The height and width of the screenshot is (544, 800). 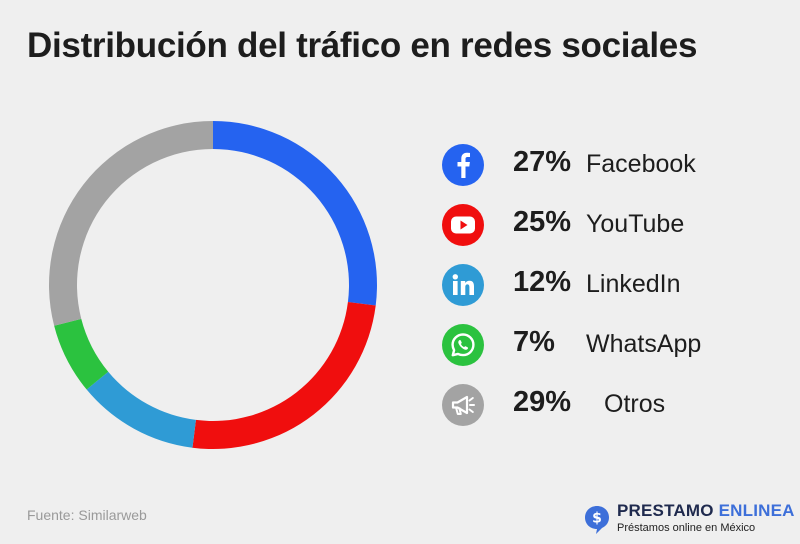 I want to click on legend-value-youtube: 25%, so click(x=542, y=222).